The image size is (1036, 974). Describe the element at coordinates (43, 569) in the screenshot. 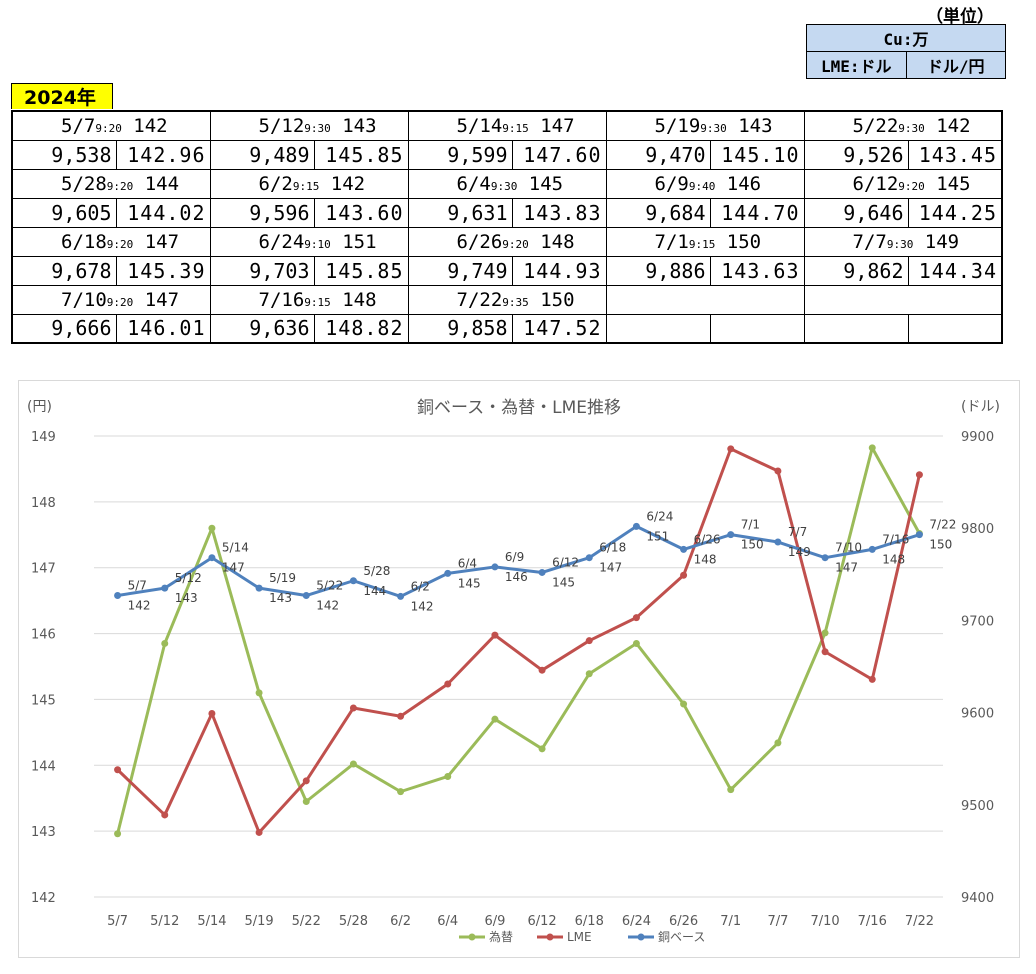

I see `y-left-tick-label: 147` at that location.